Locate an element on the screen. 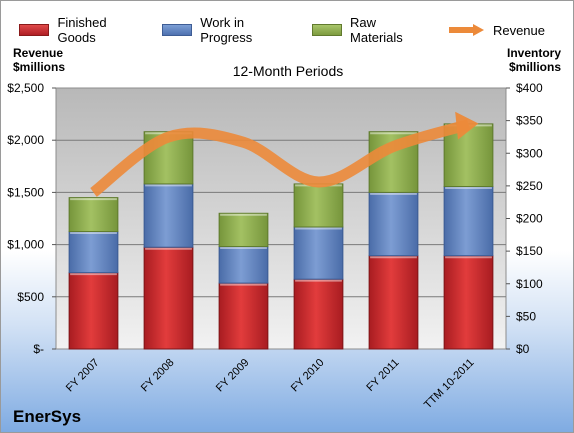 The height and width of the screenshot is (433, 574). legend-item-raw-materials: Raw Materials is located at coordinates (365, 30).